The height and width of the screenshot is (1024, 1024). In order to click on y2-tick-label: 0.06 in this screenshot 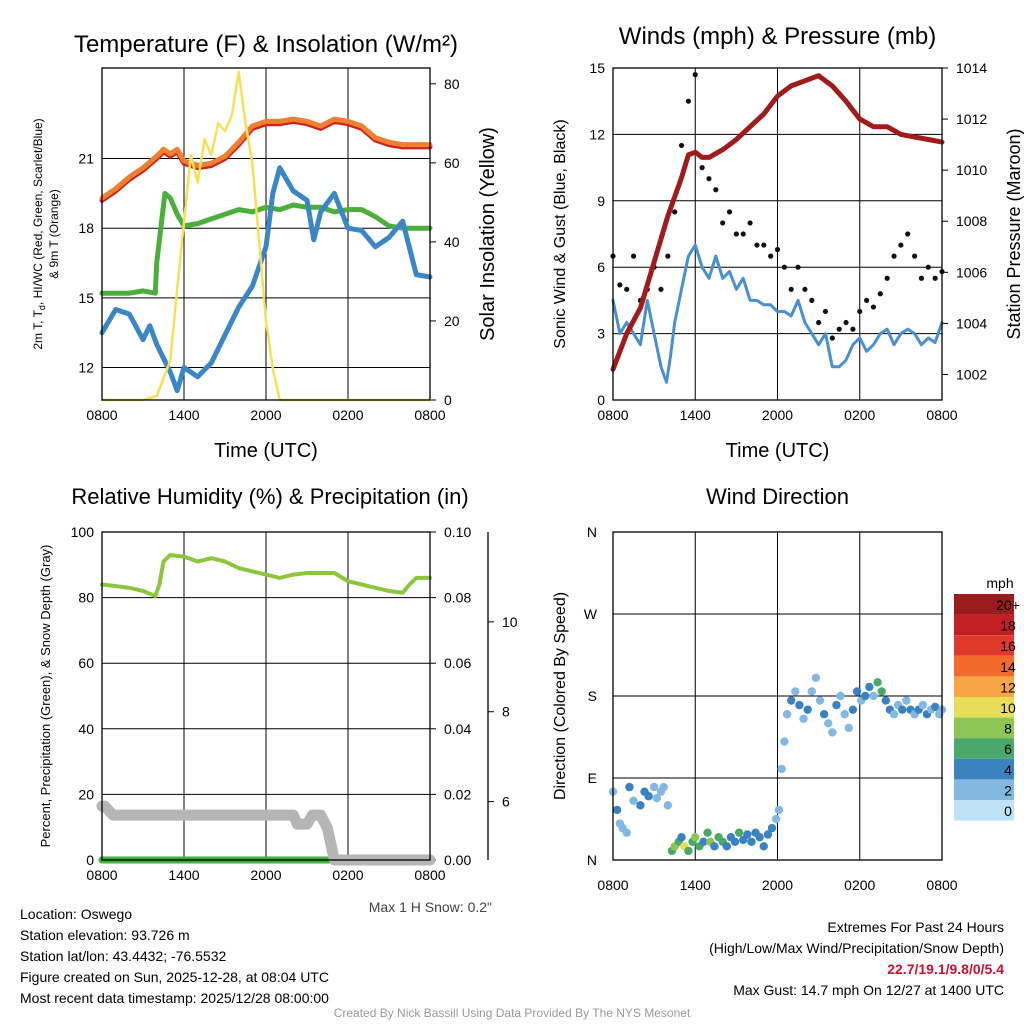, I will do `click(457, 663)`.